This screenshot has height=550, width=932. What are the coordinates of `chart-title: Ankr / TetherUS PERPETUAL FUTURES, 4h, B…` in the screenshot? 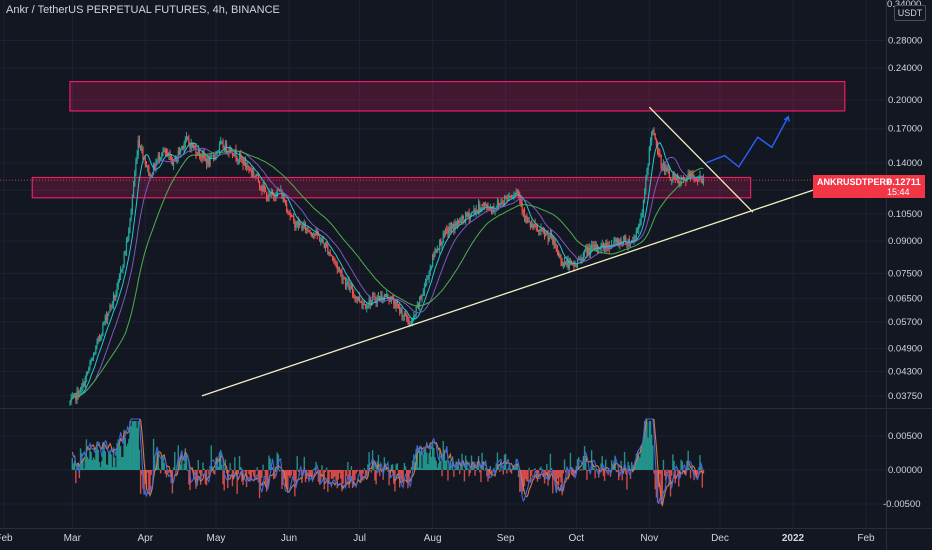 It's located at (143, 10).